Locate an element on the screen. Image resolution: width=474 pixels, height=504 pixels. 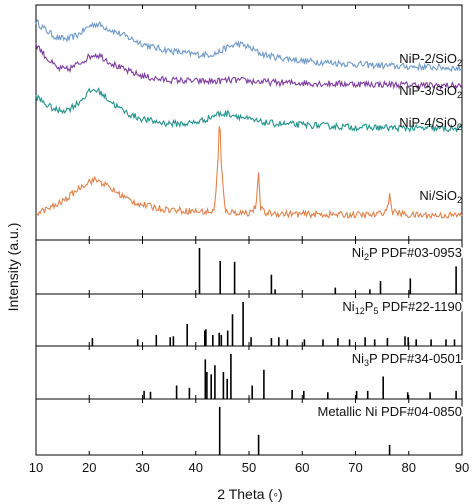
reference-label-halo: Ni3P PDF#34-0501 is located at coordinates (407, 359).